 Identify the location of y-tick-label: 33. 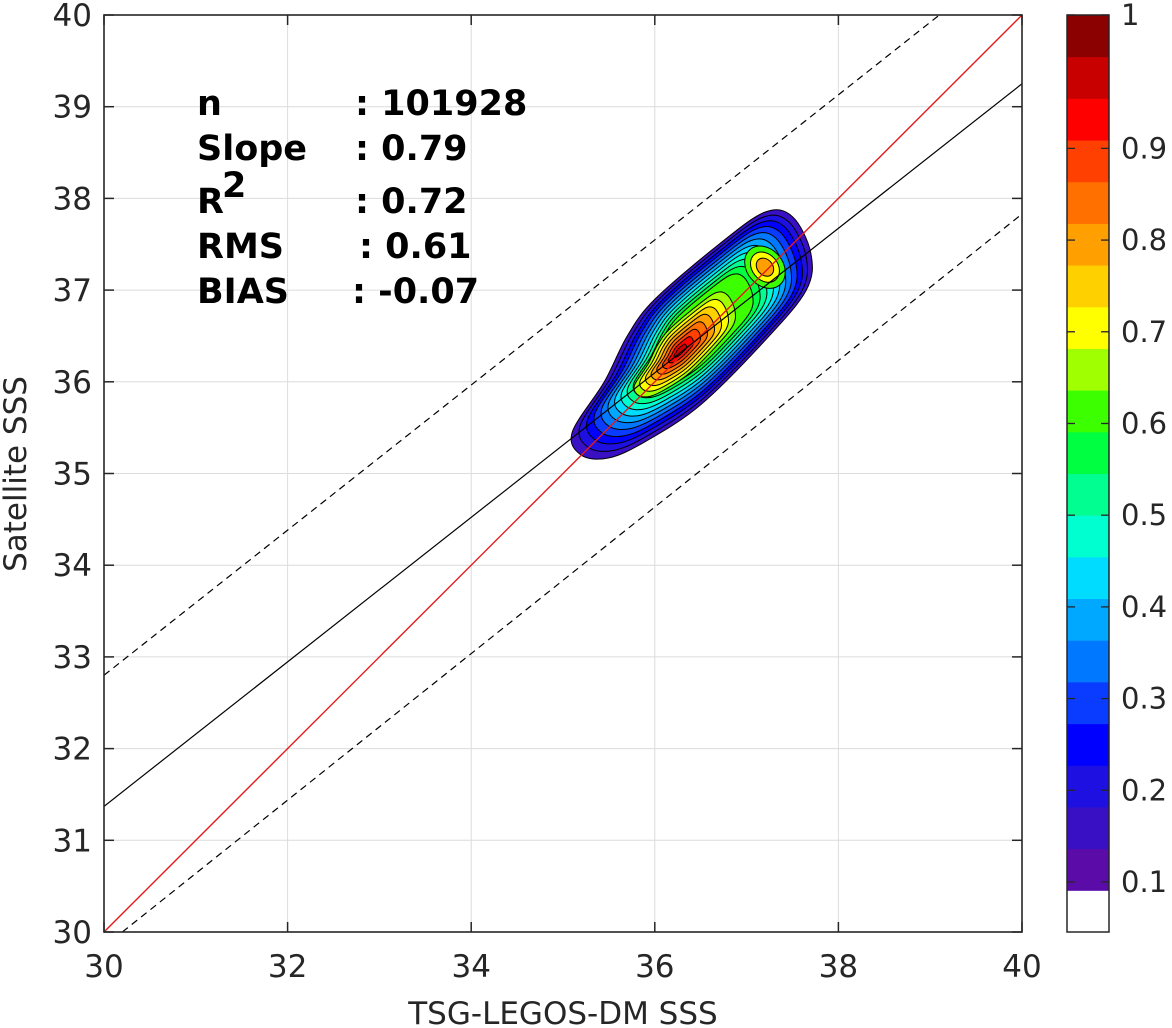
(72, 658).